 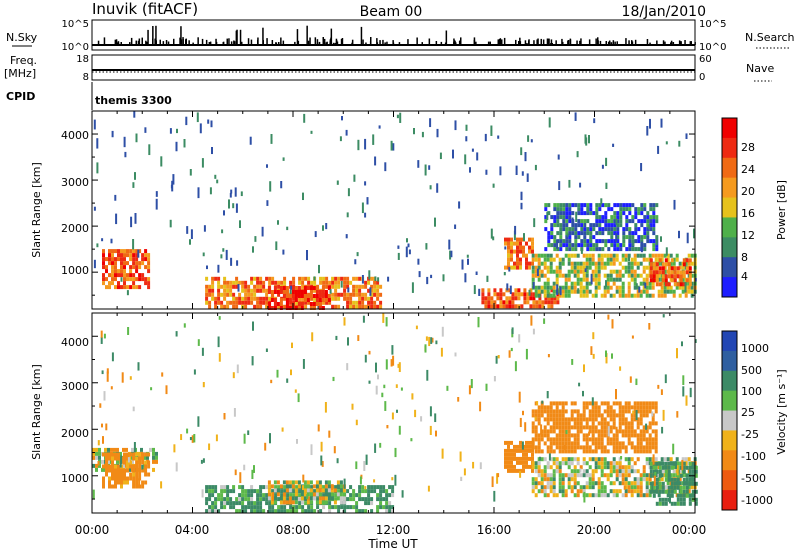 What do you see at coordinates (748, 169) in the screenshot?
I see `power-colorbar-tick: 24` at bounding box center [748, 169].